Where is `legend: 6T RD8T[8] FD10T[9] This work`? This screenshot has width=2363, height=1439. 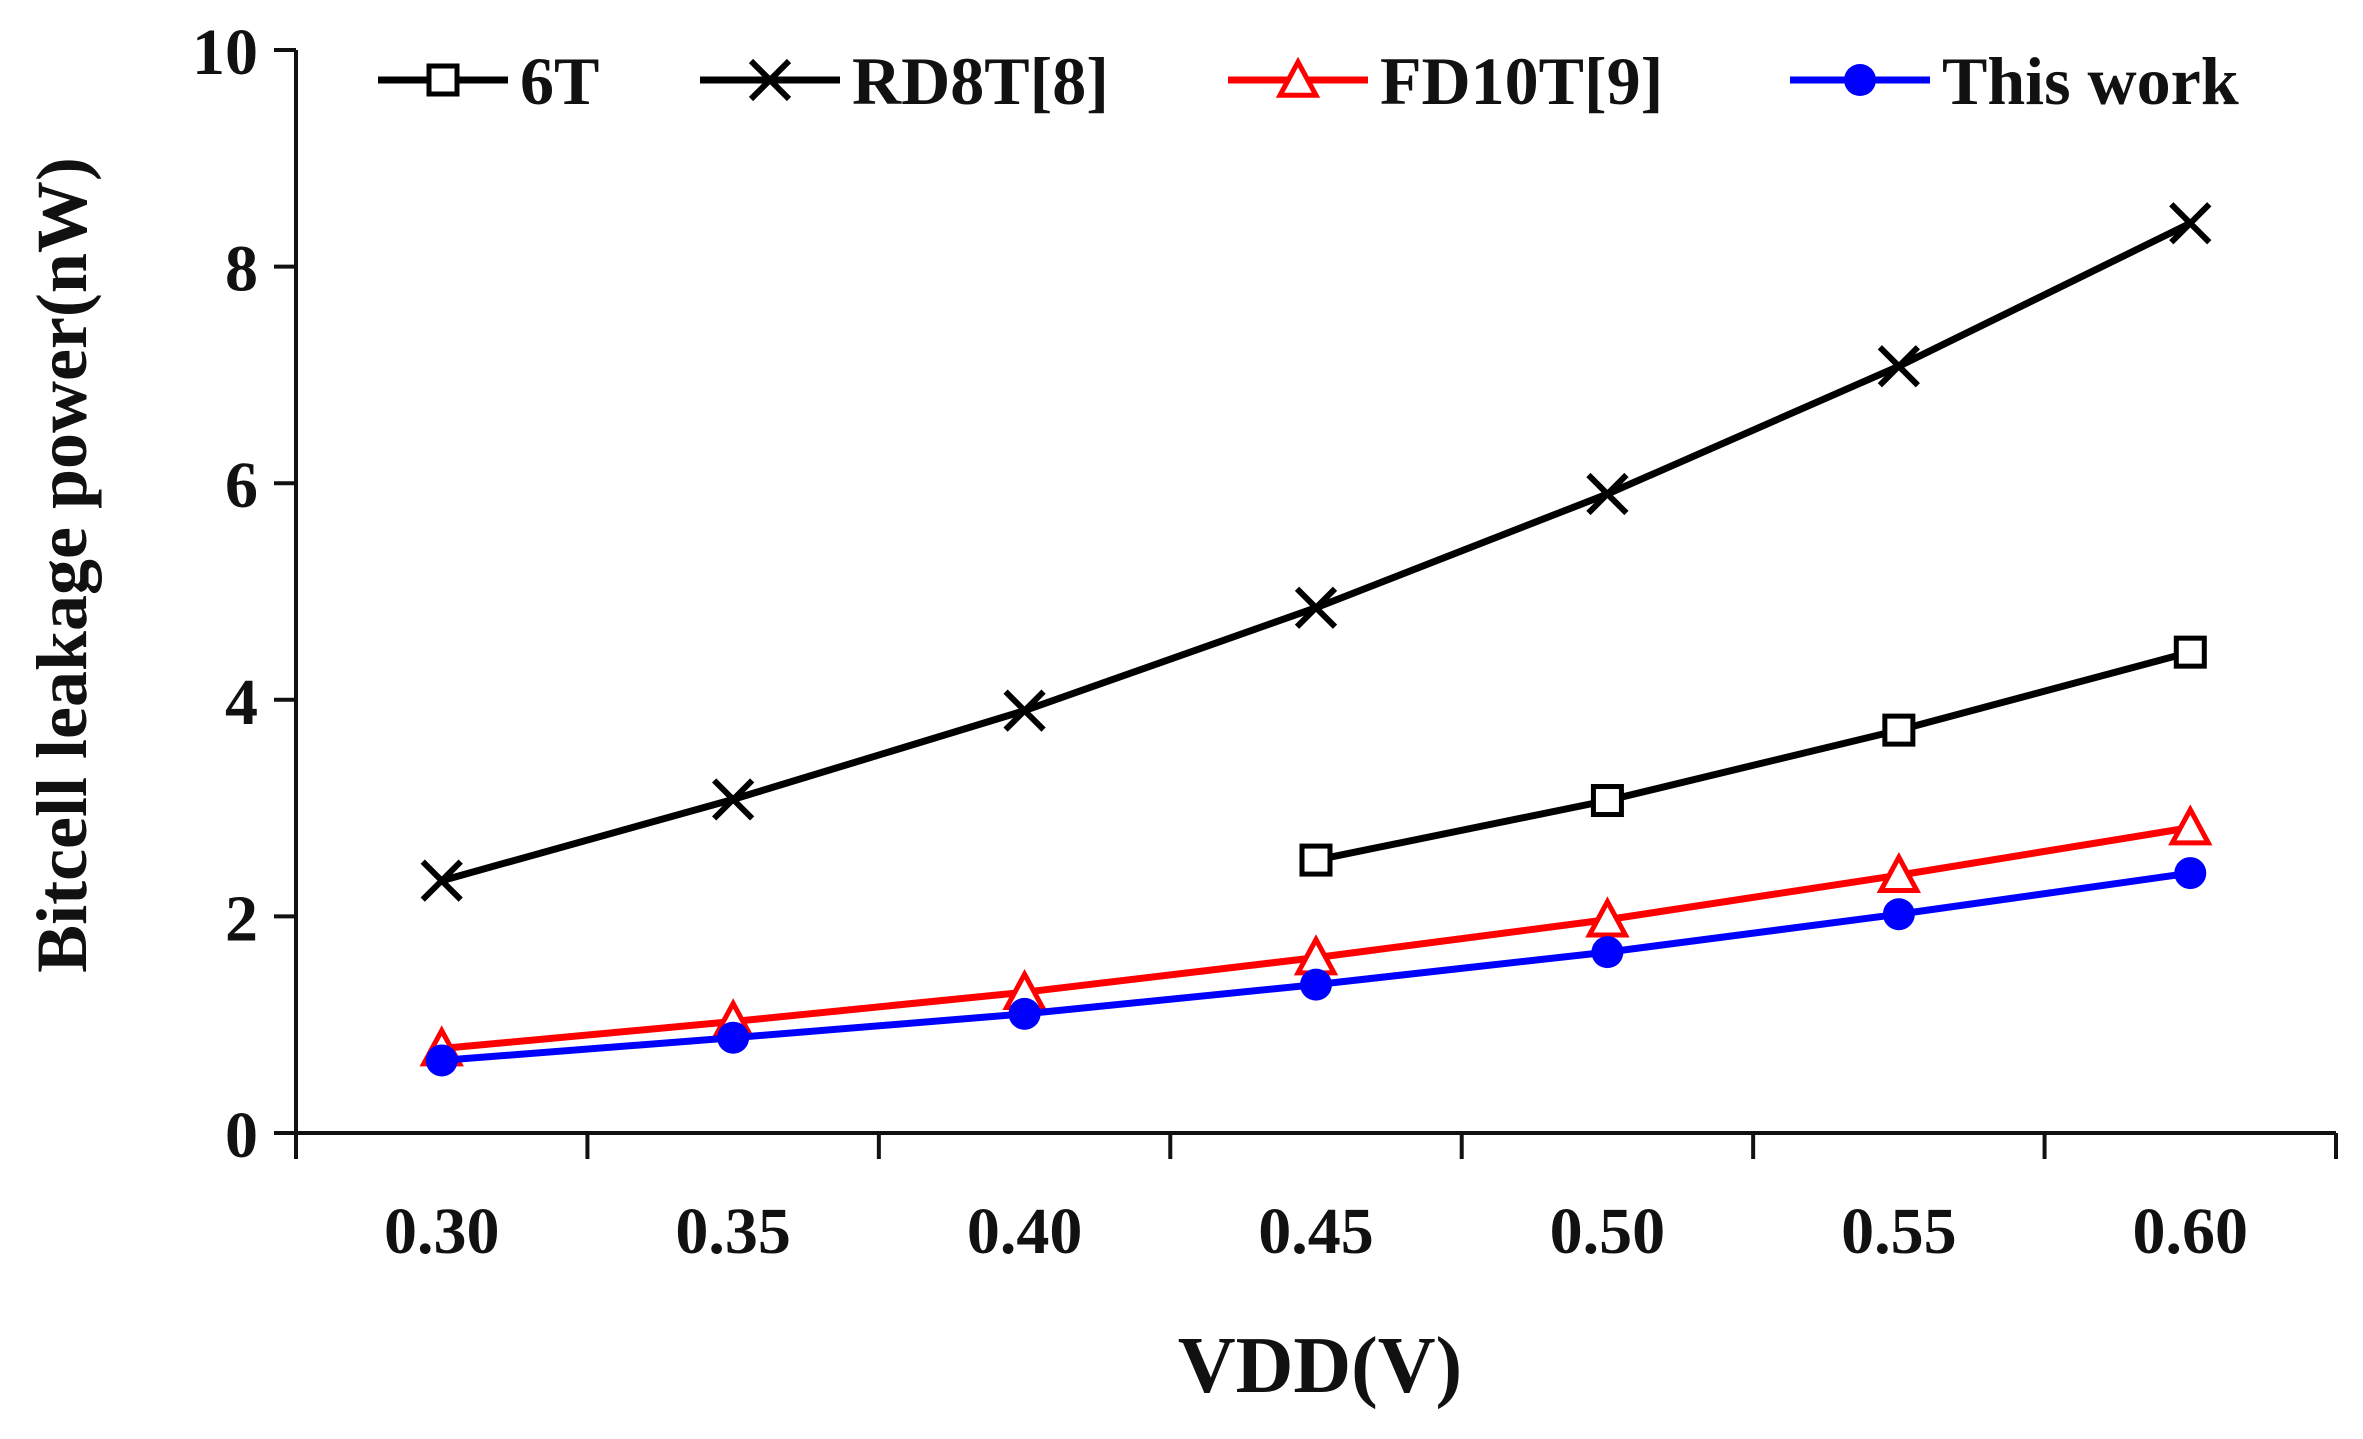
legend: 6T RD8T[8] FD10T[9] This work is located at coordinates (1308, 81).